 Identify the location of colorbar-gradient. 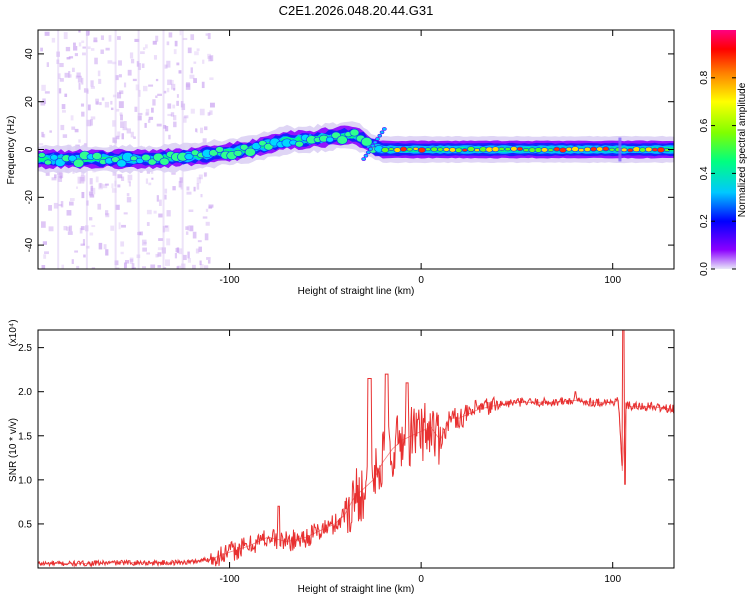
(723, 149).